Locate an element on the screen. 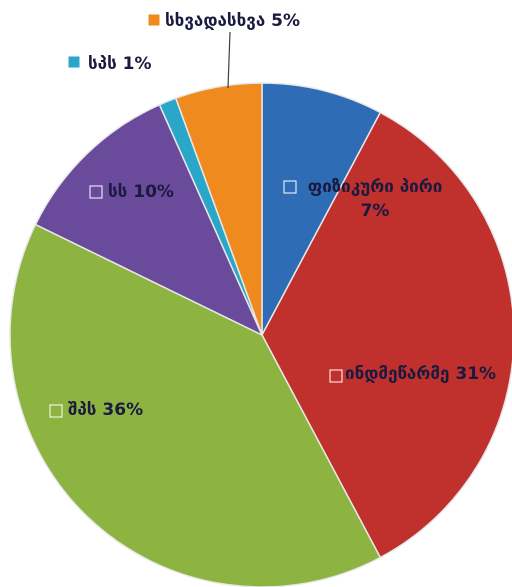  slice-label: სს 10% is located at coordinates (141, 192).